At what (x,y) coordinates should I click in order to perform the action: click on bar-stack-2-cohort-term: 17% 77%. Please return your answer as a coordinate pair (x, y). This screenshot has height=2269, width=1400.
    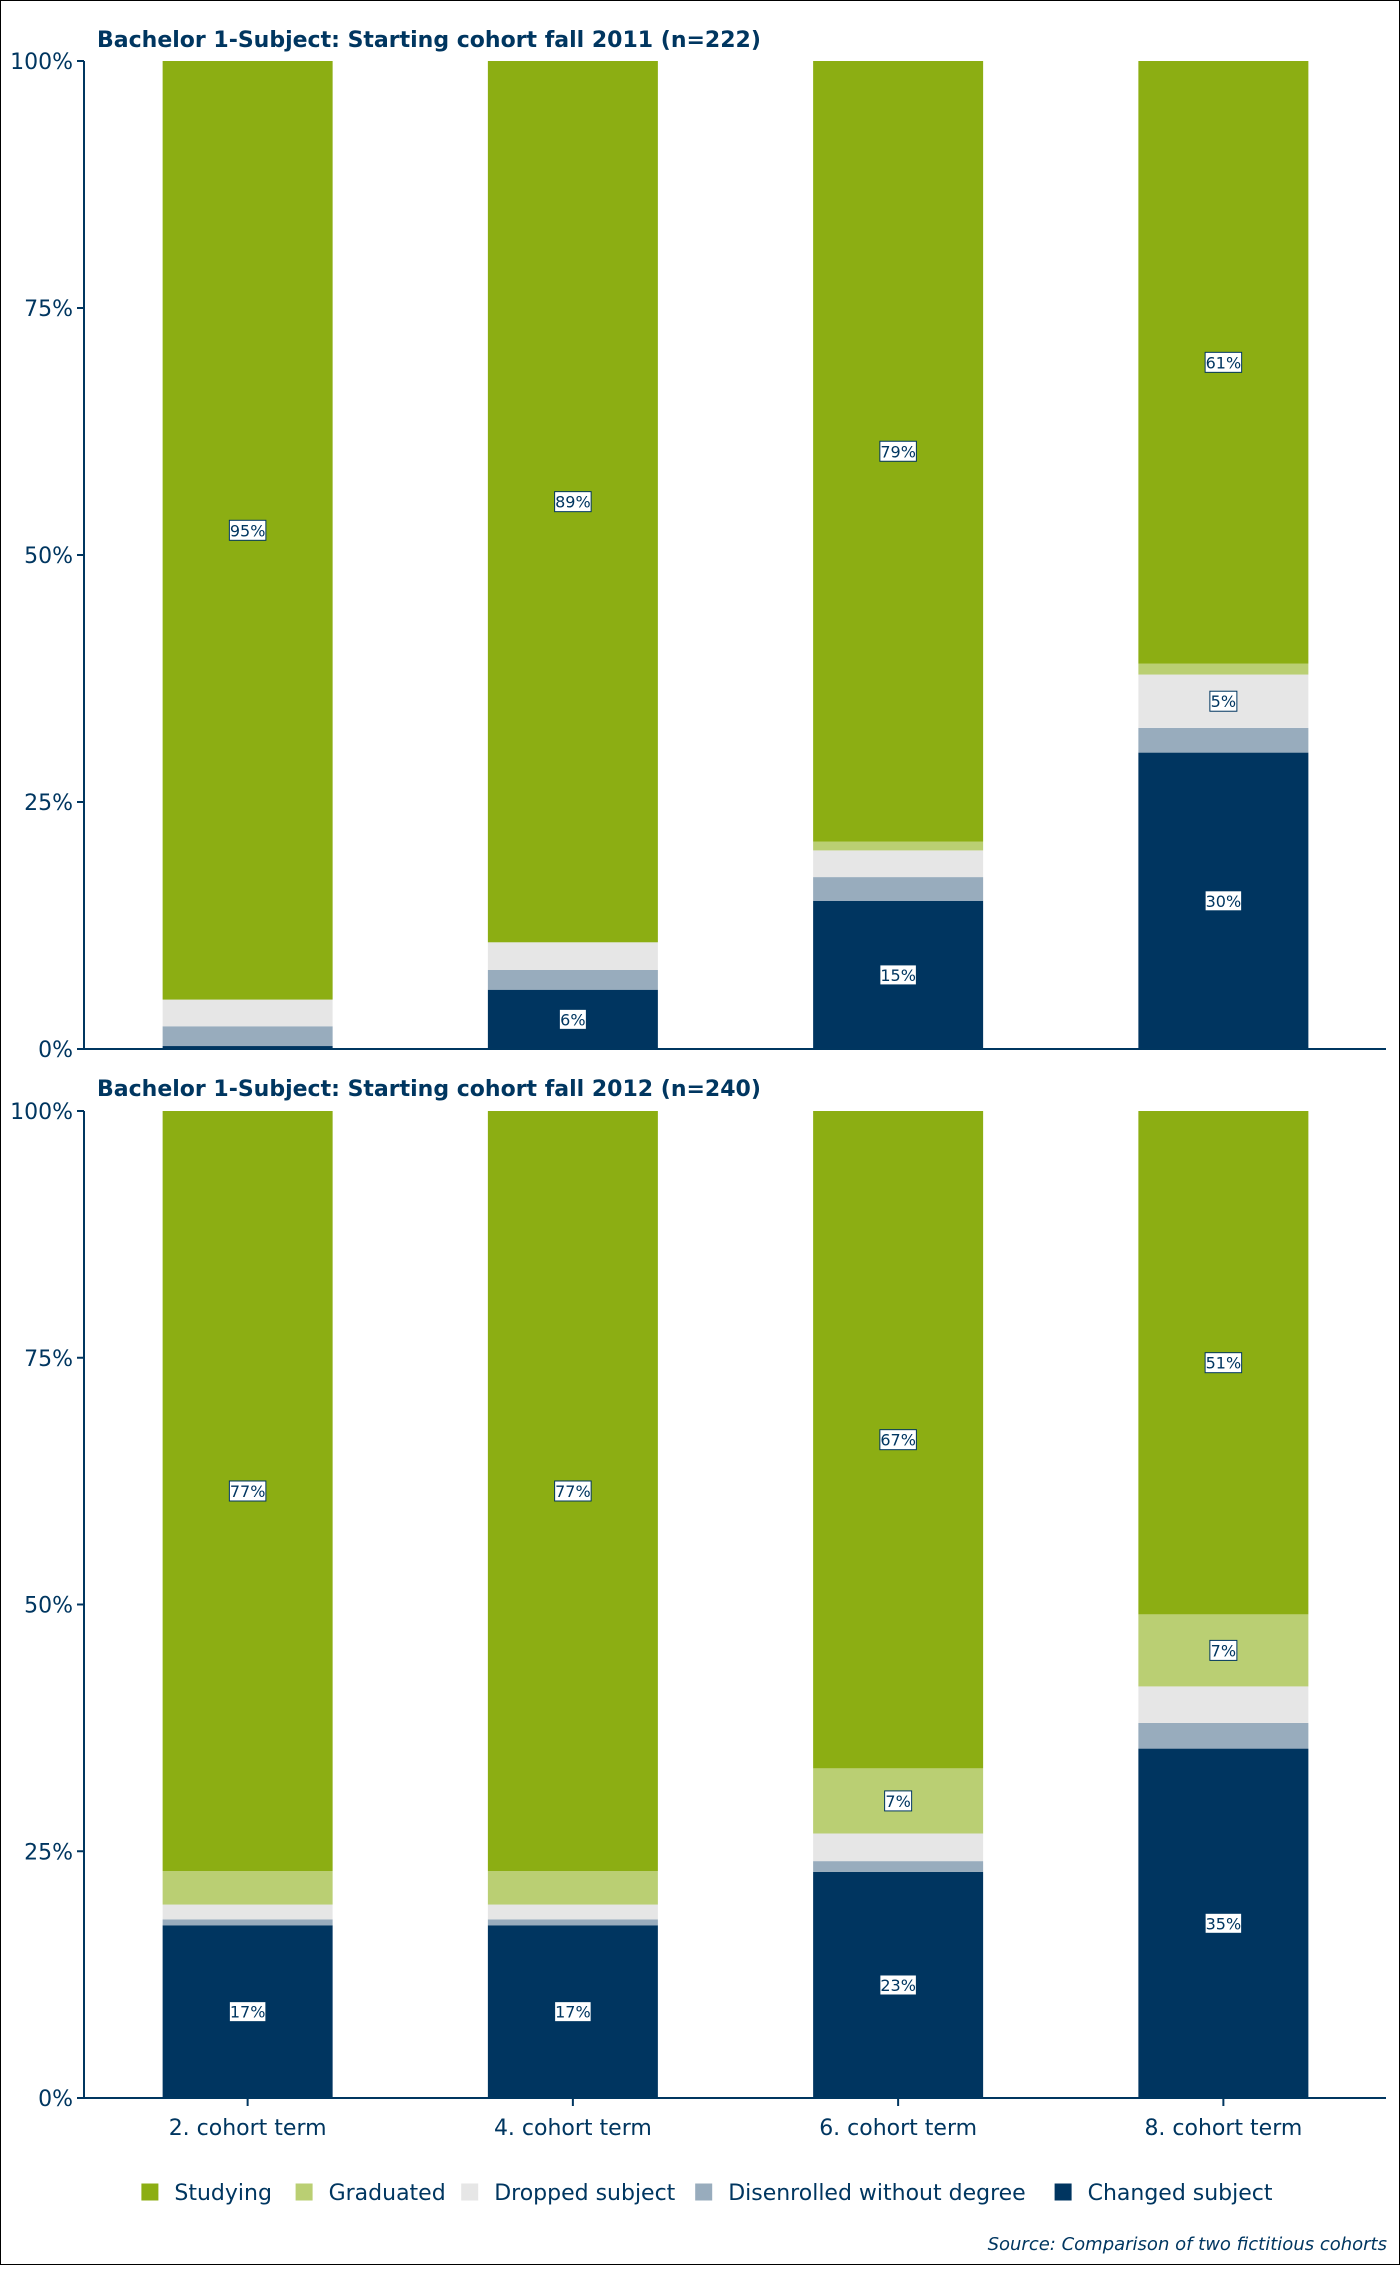
    Looking at the image, I should click on (247, 1604).